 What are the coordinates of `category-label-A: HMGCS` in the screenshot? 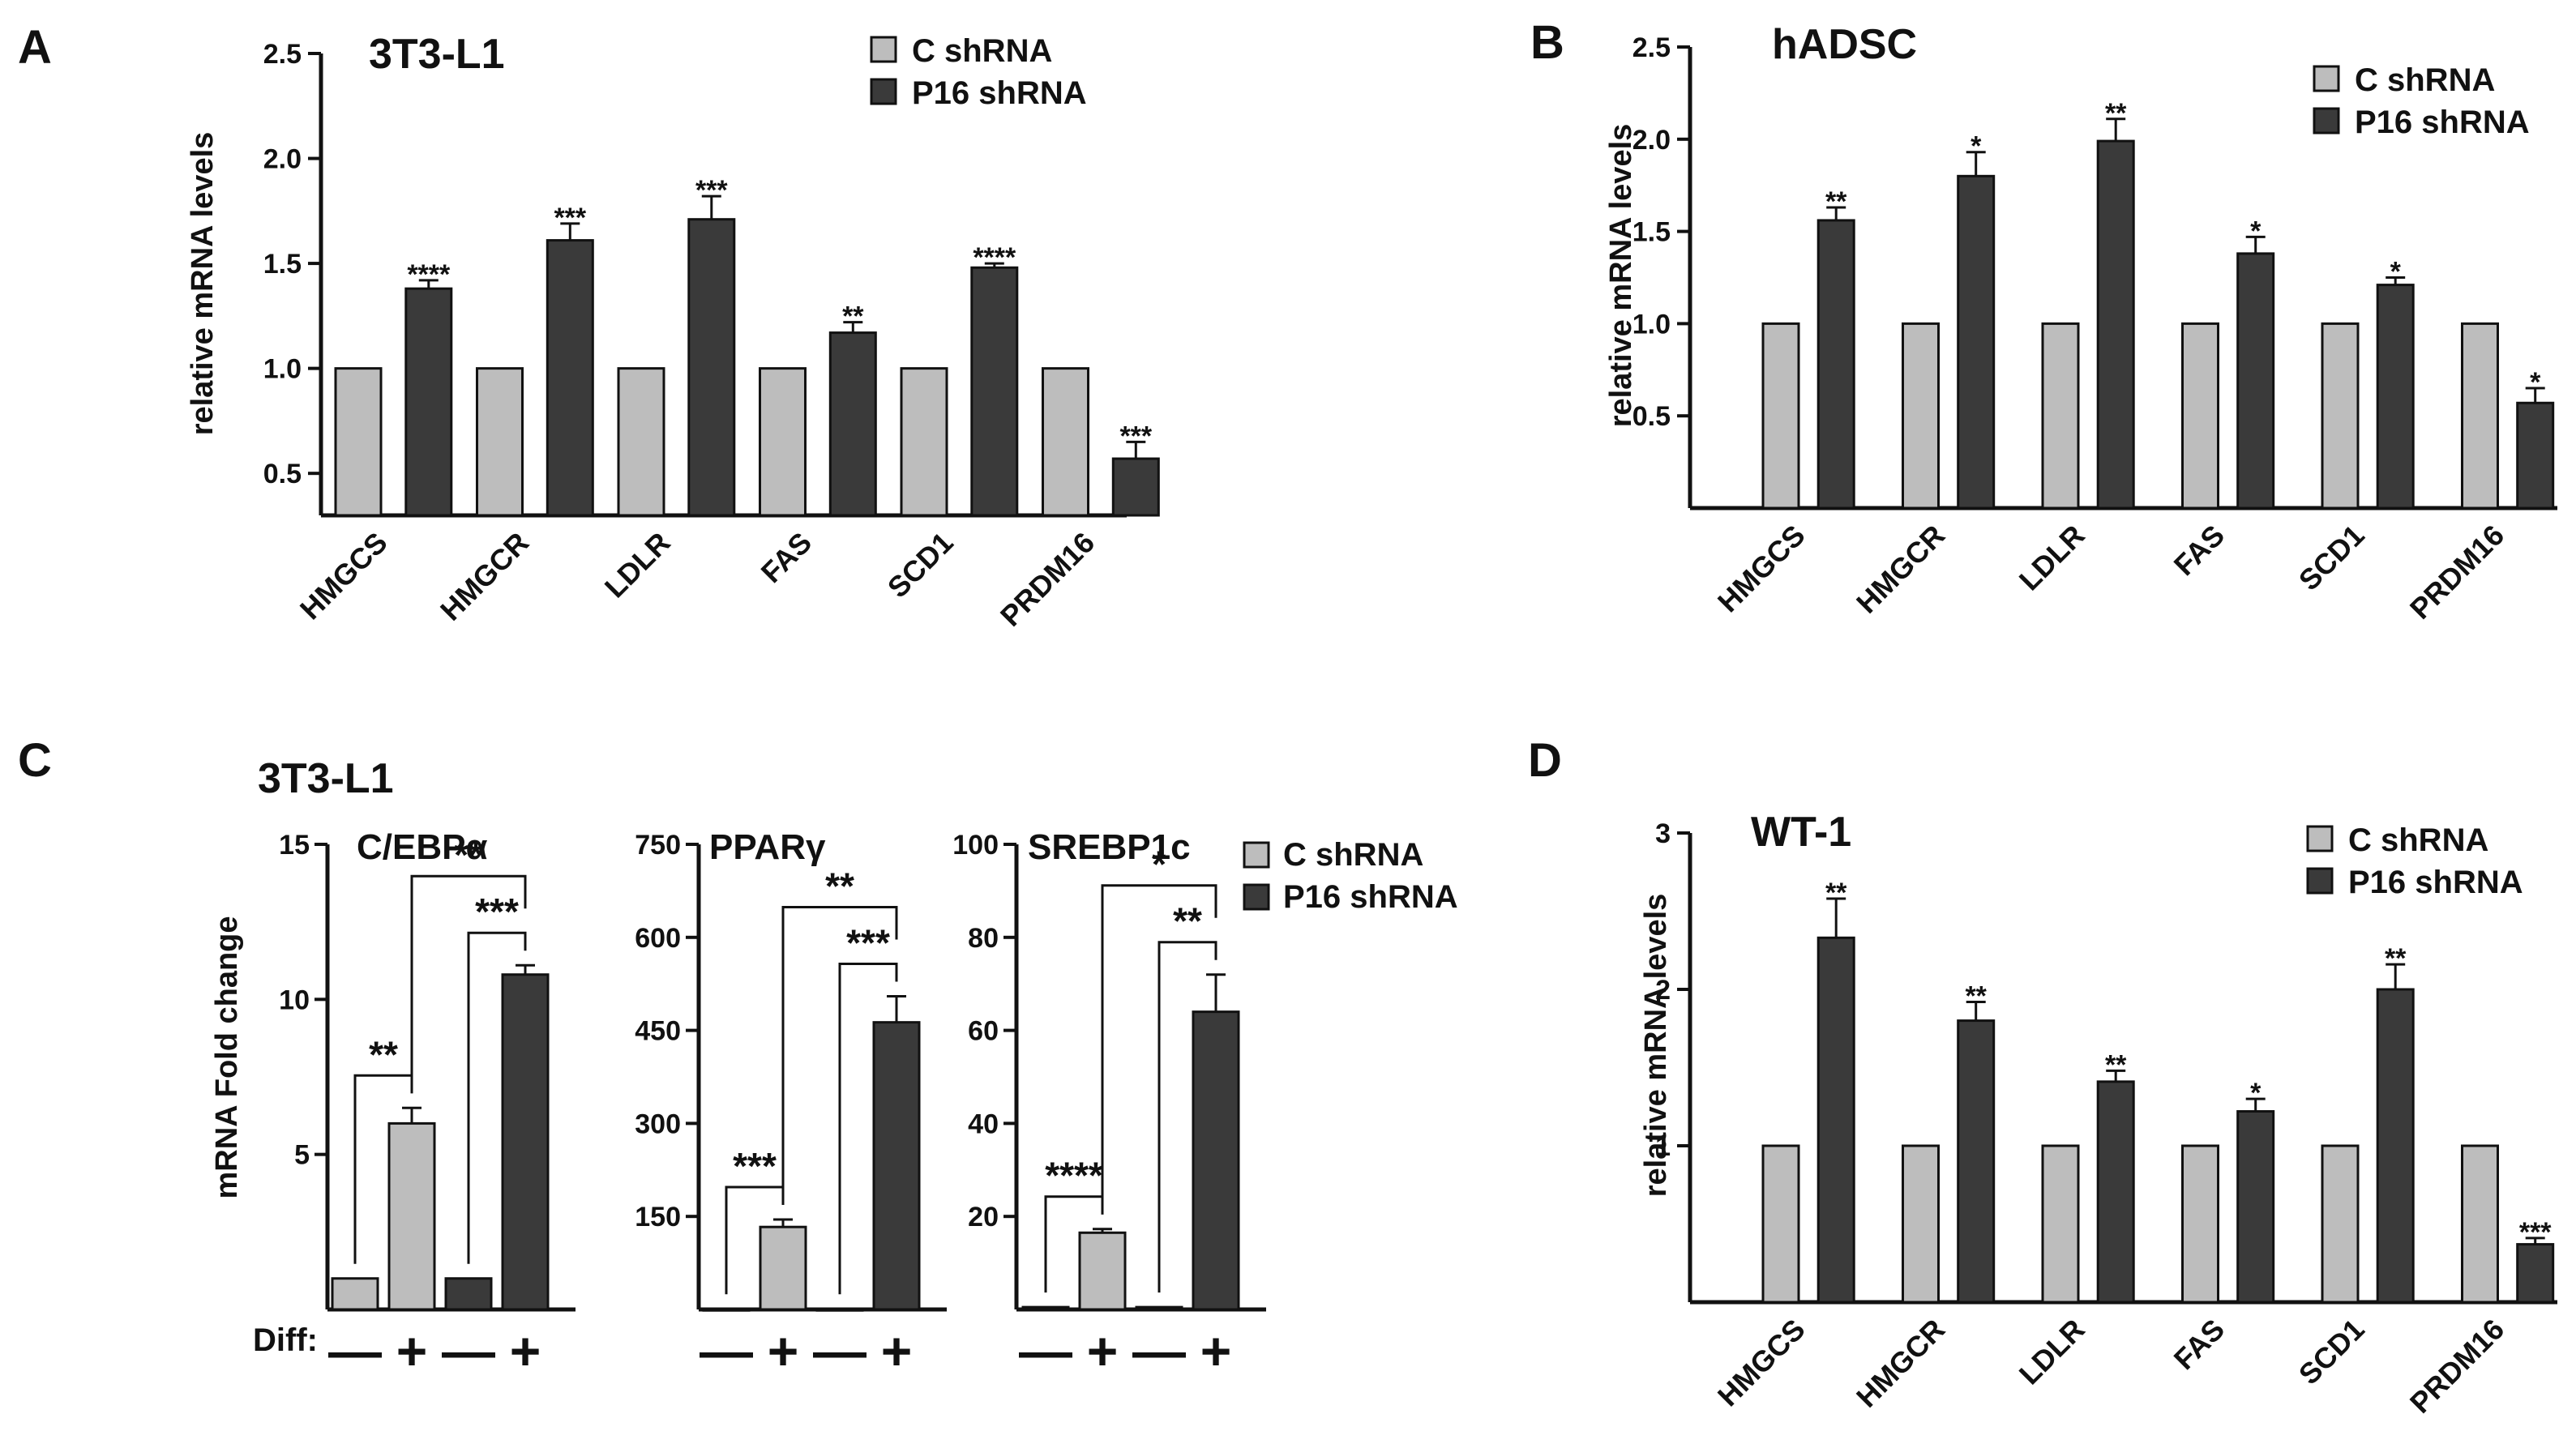 It's located at (343, 576).